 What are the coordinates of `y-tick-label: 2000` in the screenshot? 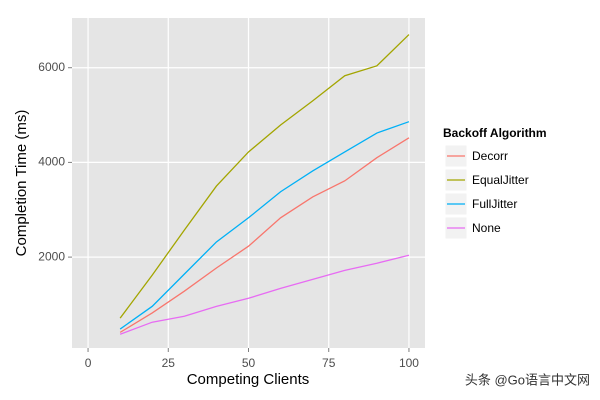 It's located at (51, 256).